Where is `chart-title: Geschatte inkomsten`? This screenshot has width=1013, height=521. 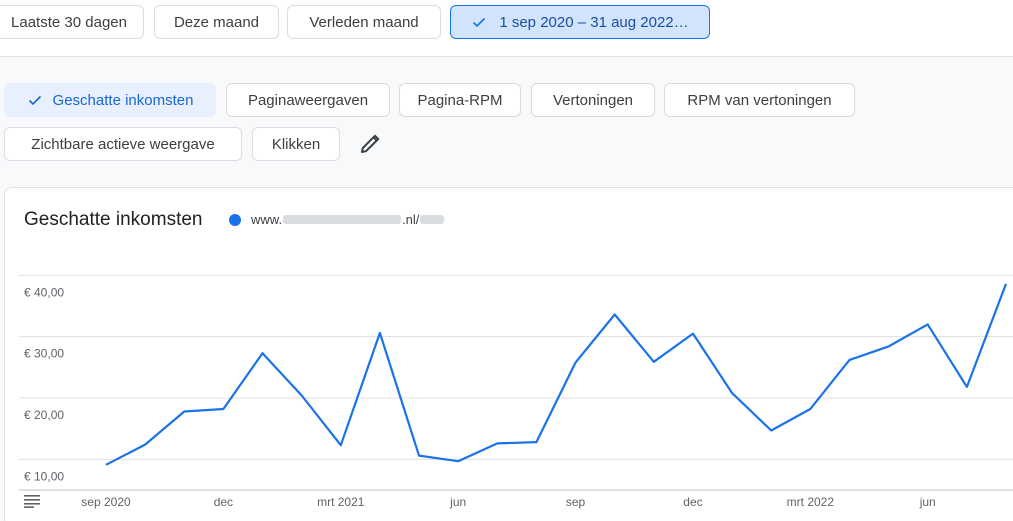 chart-title: Geschatte inkomsten is located at coordinates (113, 219).